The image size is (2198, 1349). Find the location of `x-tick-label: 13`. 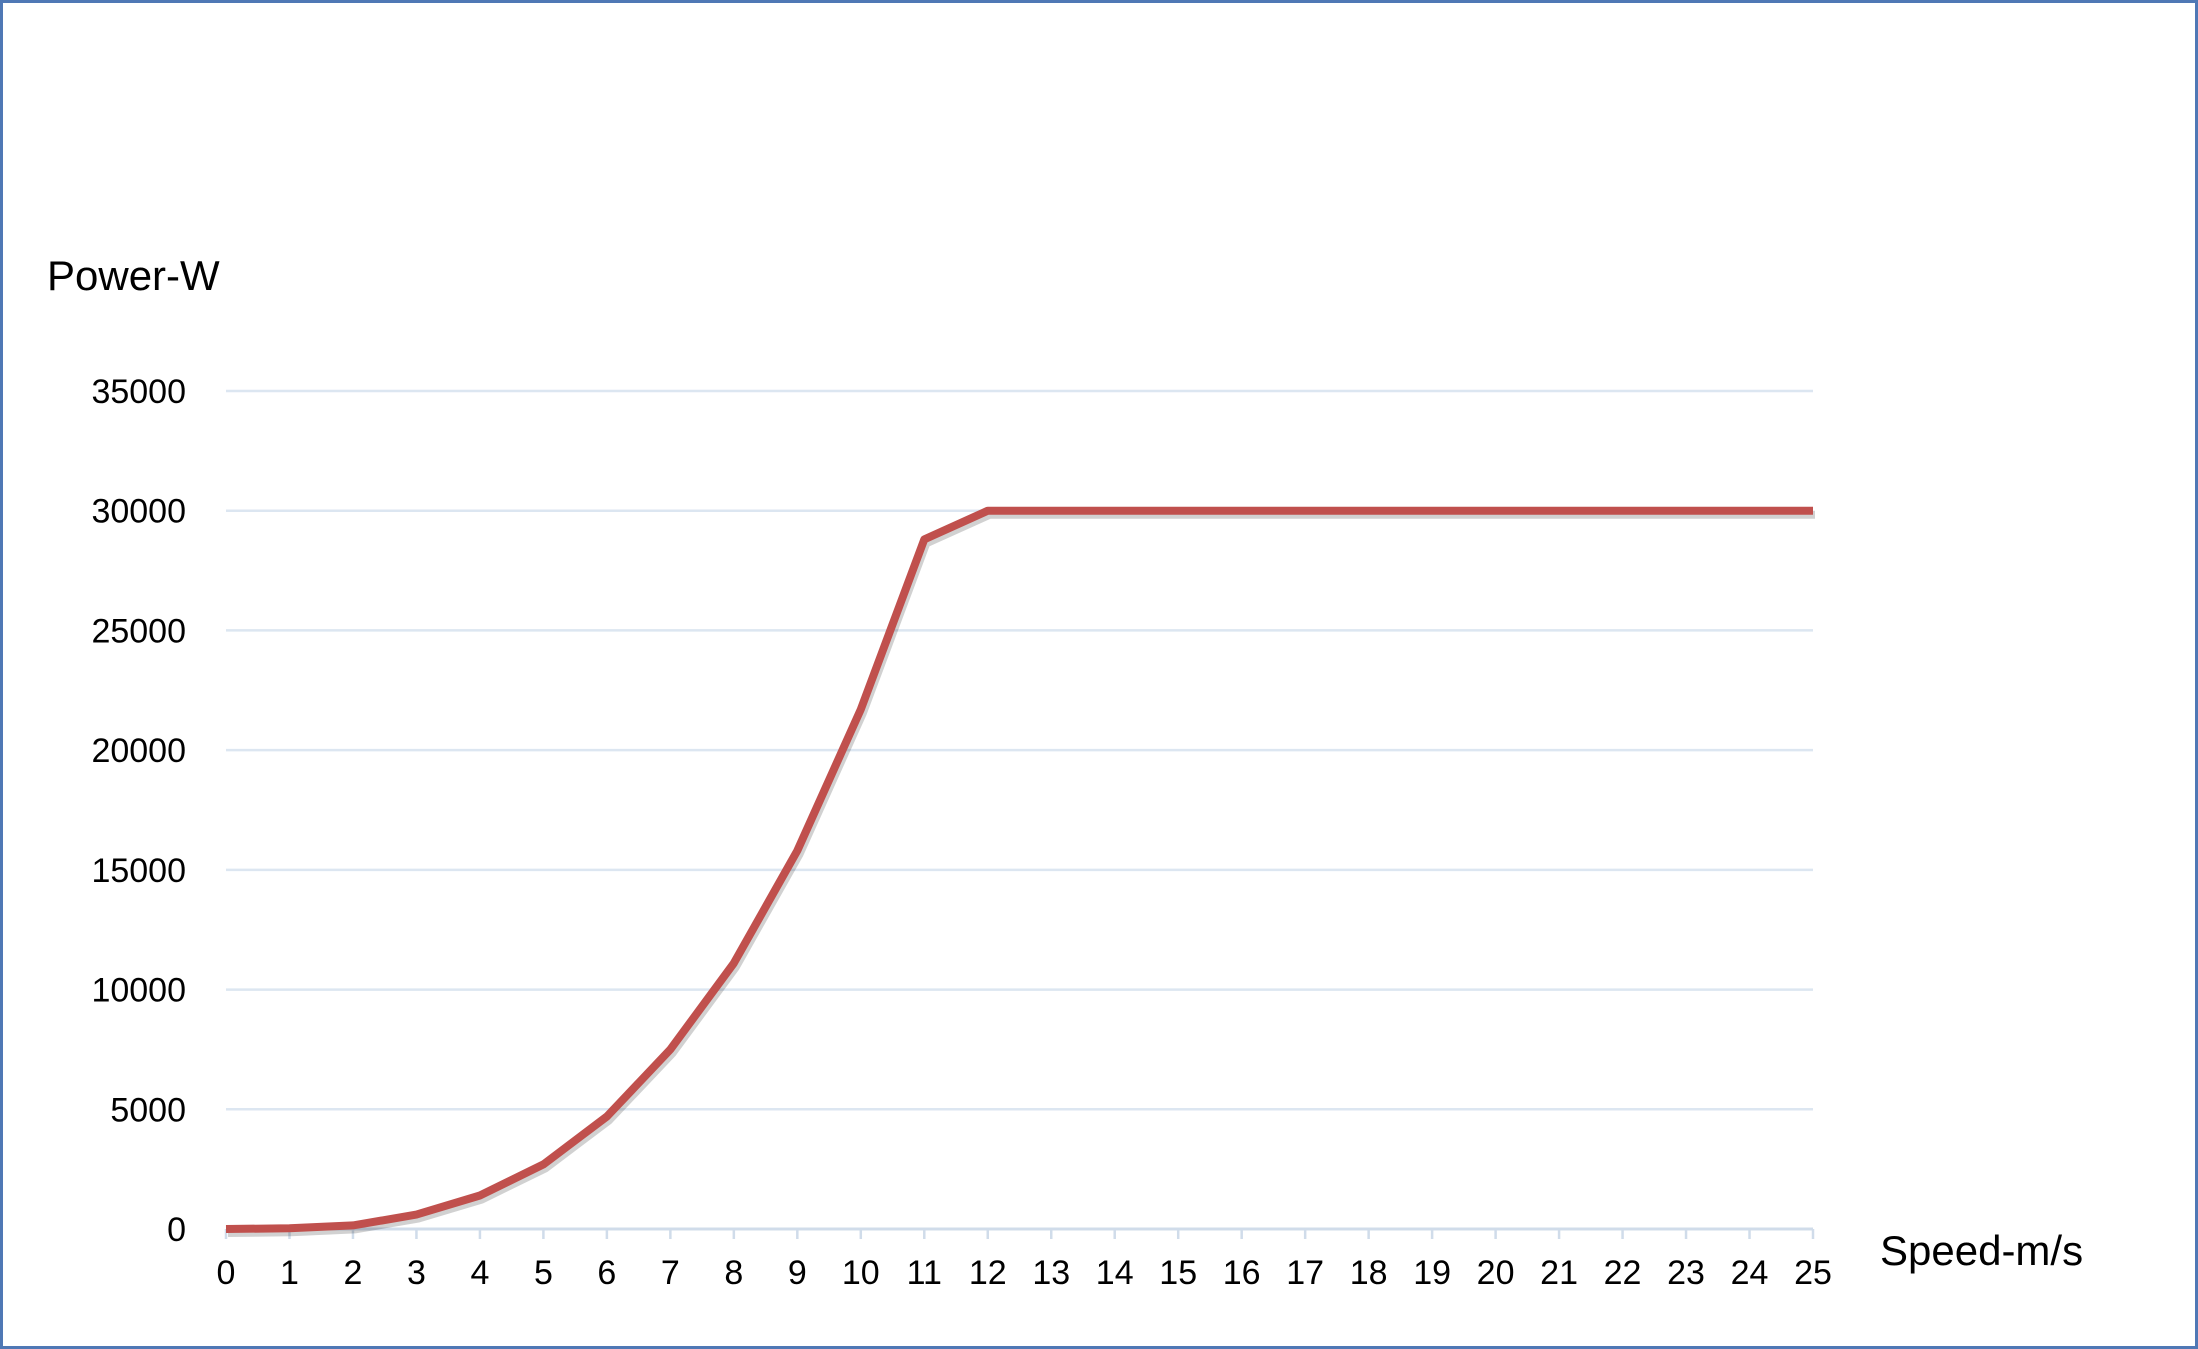

x-tick-label: 13 is located at coordinates (1051, 1273).